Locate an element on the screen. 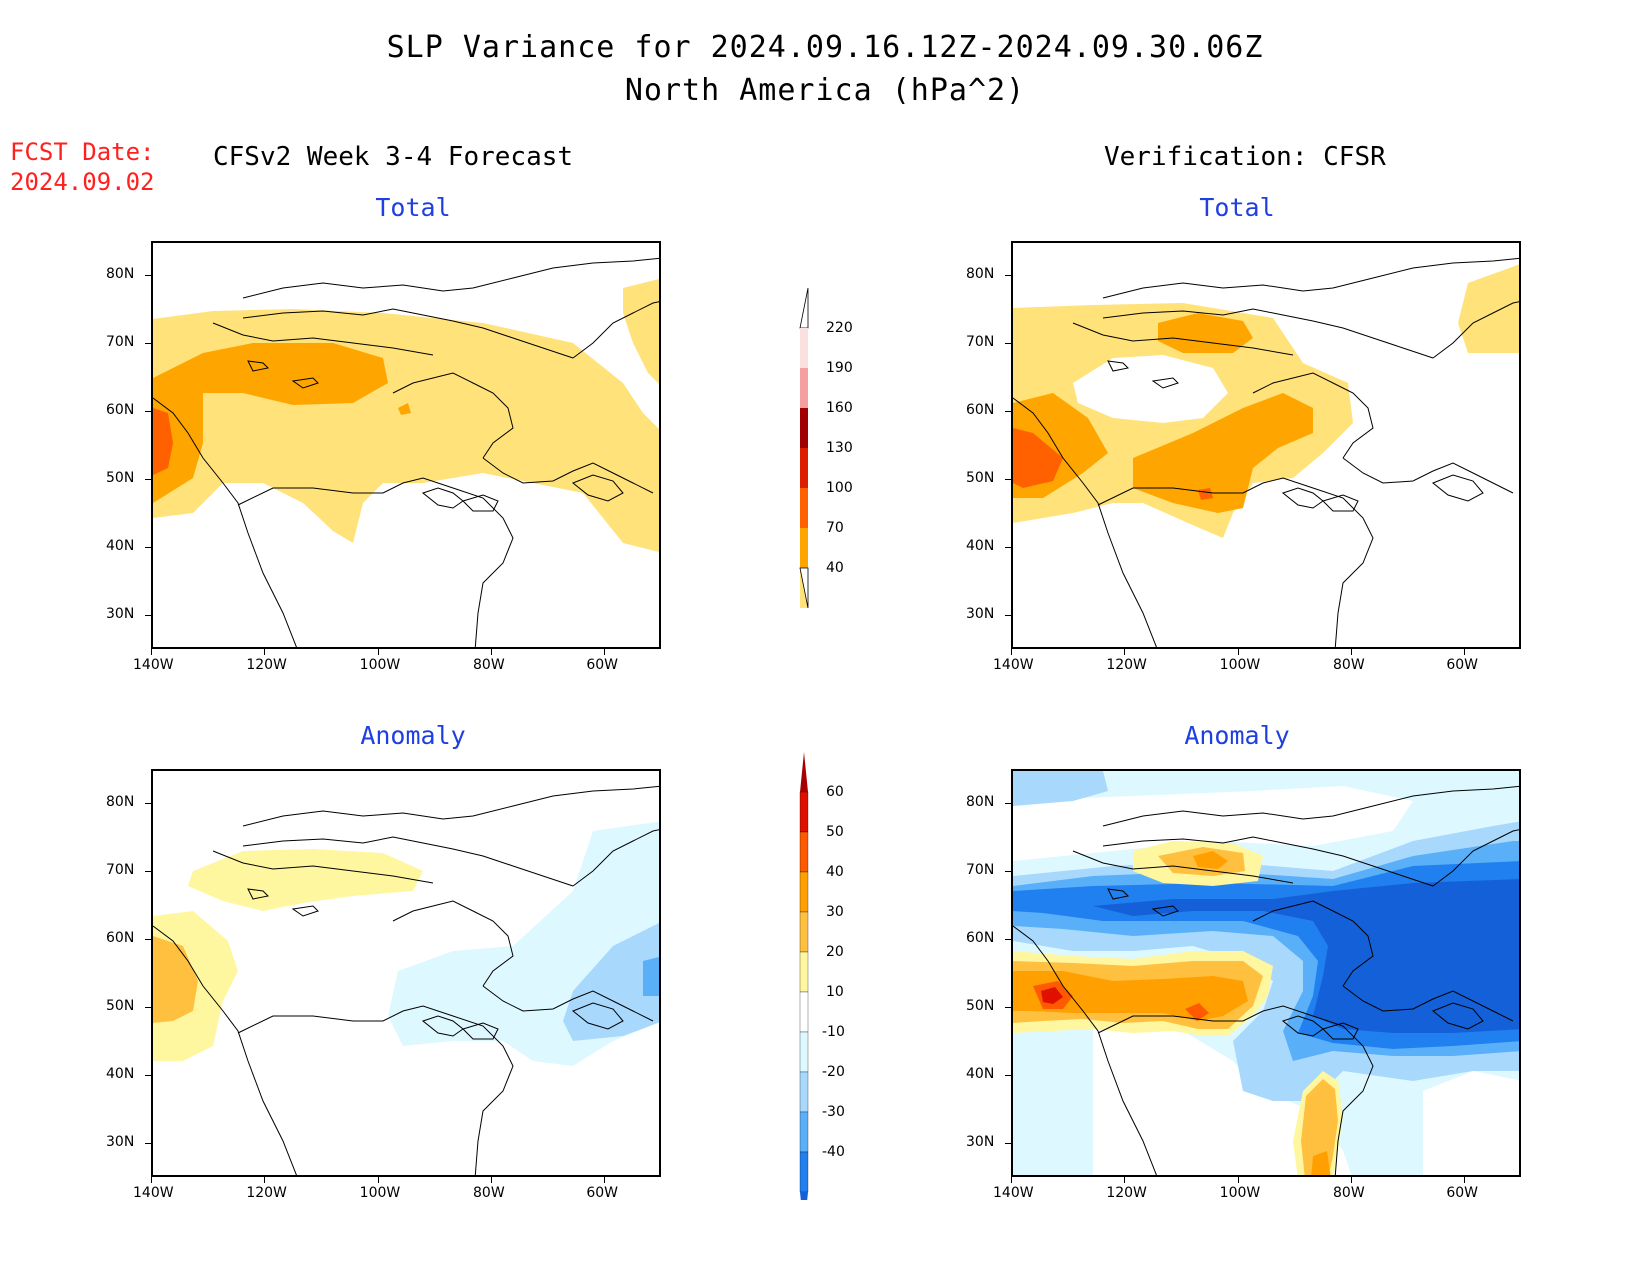 This screenshot has width=1650, height=1275. verification-total-title: Total is located at coordinates (1237, 207).